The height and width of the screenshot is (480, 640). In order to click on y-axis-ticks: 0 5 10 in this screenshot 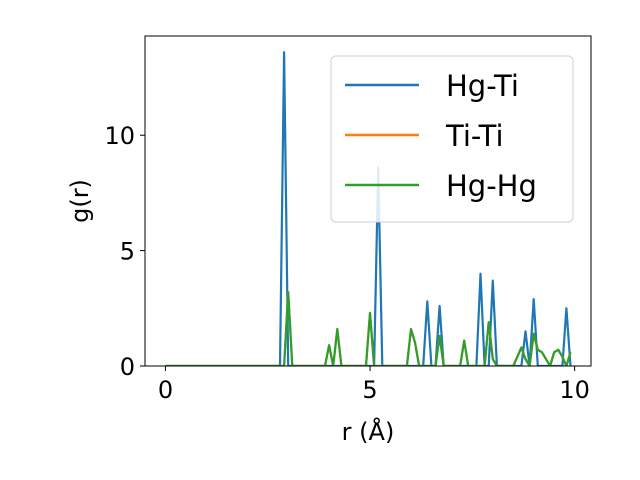, I will do `click(124, 251)`.